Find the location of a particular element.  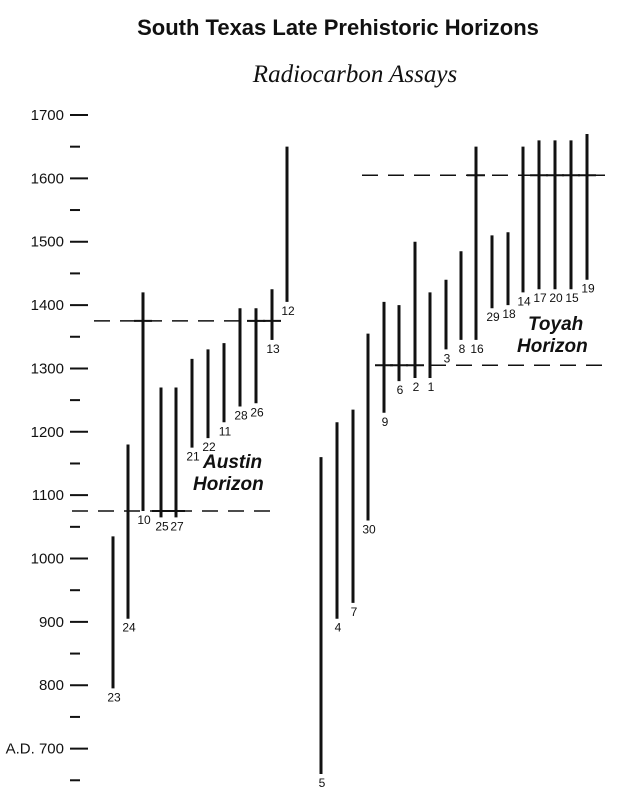

y-tick-label: 800 is located at coordinates (51, 685).